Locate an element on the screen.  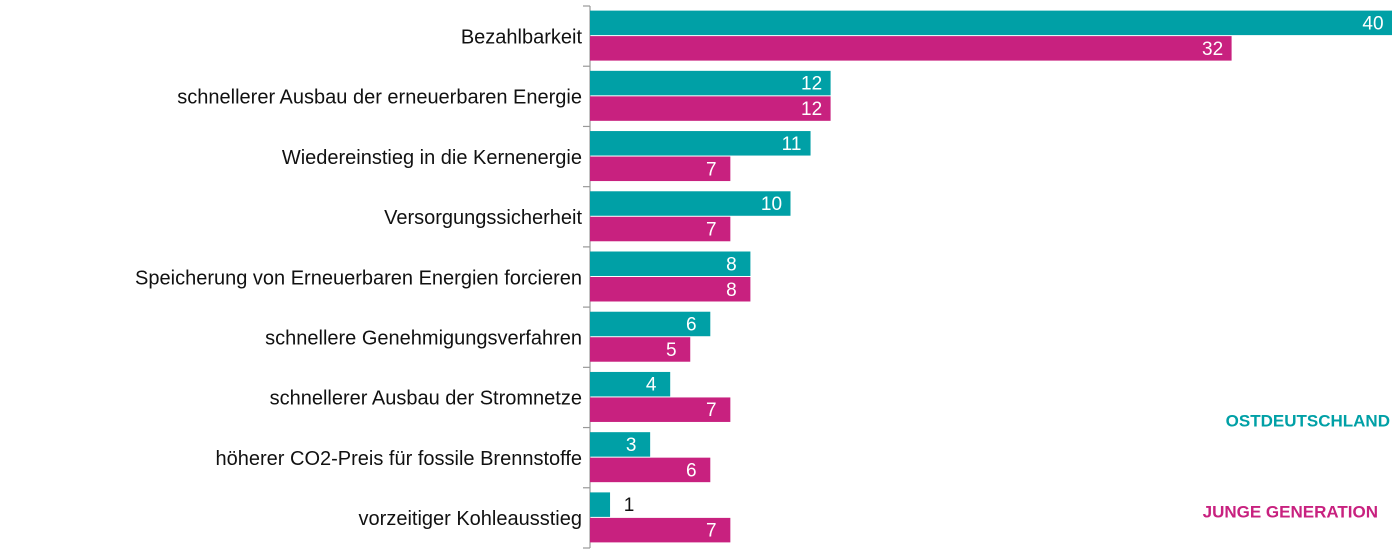
y-tick-label: Bezahlbarkeit is located at coordinates (522, 37).